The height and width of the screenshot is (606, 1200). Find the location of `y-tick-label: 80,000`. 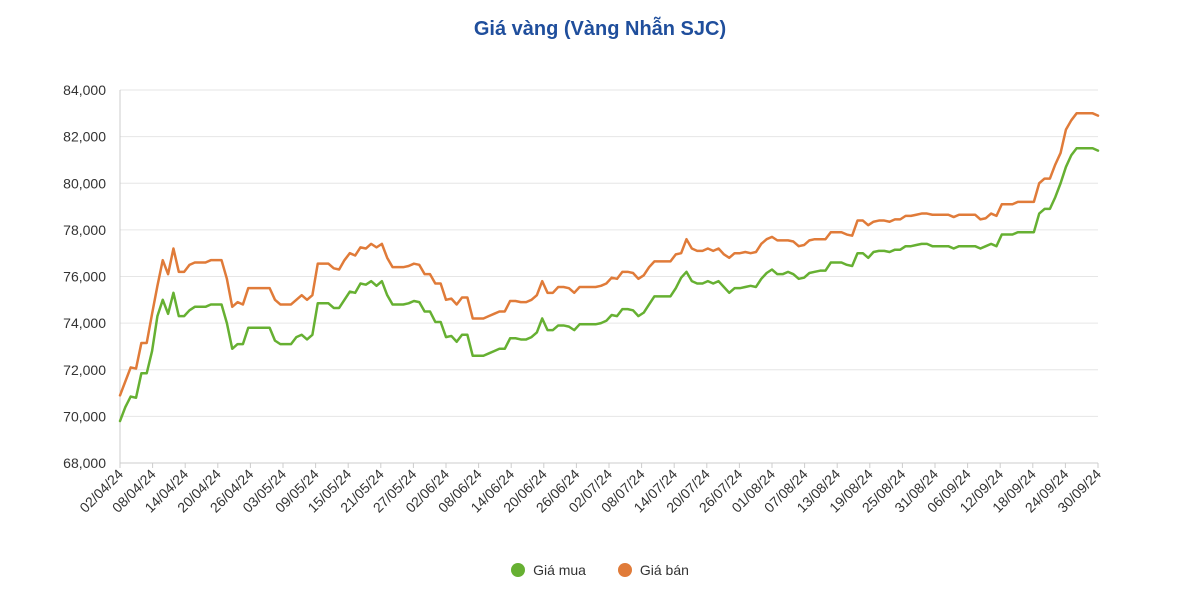

y-tick-label: 80,000 is located at coordinates (84, 183).